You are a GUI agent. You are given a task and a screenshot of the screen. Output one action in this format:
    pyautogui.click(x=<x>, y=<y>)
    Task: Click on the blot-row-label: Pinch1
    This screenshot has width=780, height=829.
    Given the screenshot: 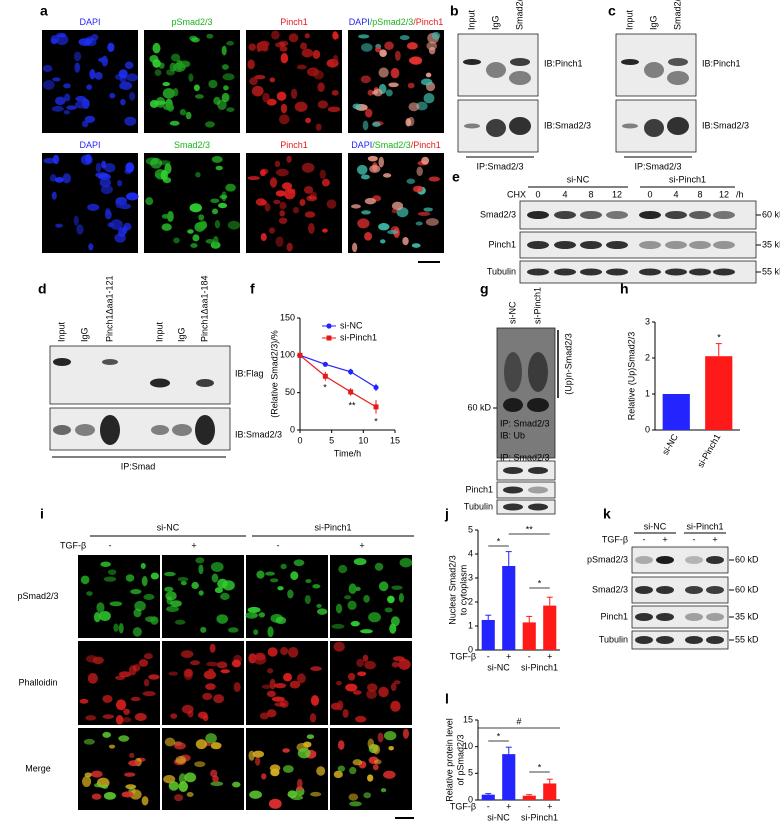 What is the action you would take?
    pyautogui.click(x=502, y=244)
    